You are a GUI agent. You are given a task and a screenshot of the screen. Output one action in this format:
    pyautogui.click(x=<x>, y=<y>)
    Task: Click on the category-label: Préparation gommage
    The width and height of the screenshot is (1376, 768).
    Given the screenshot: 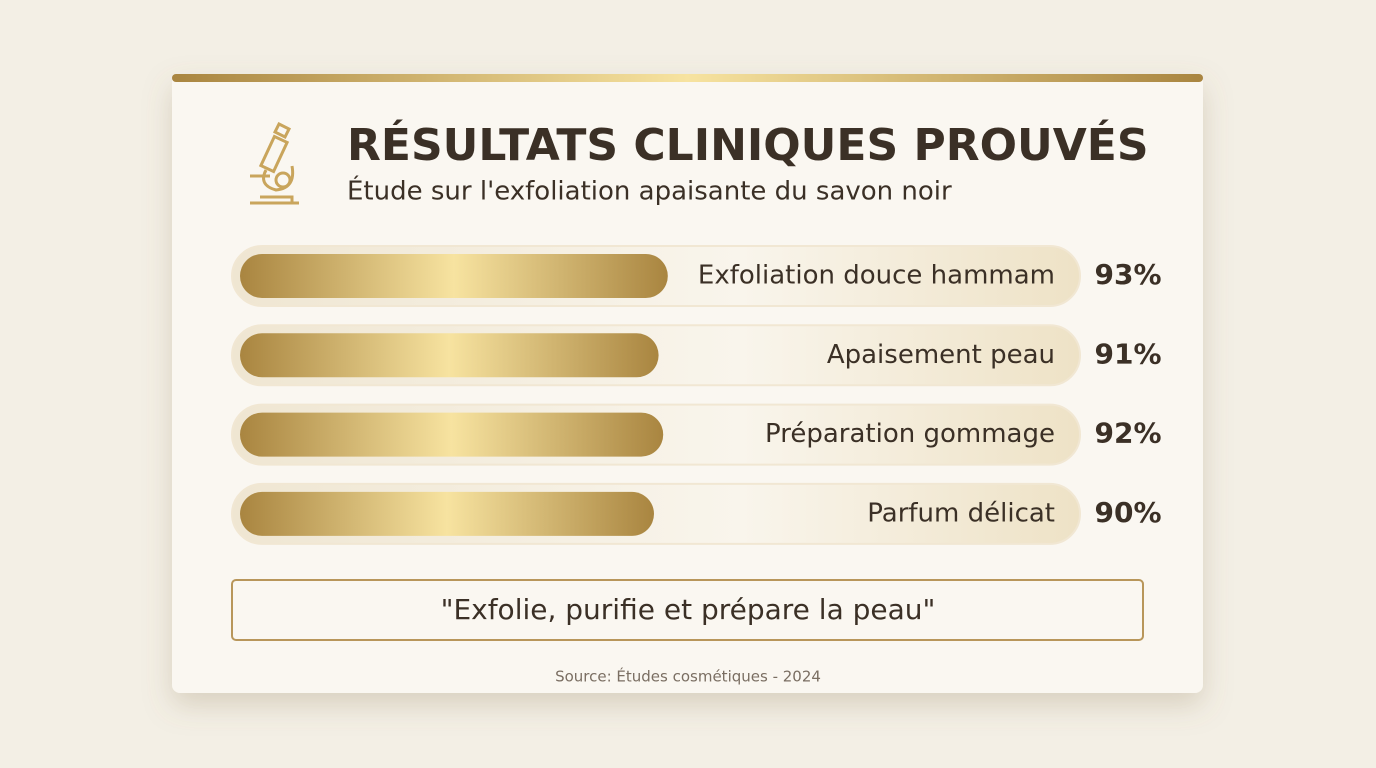 What is the action you would take?
    pyautogui.click(x=910, y=434)
    